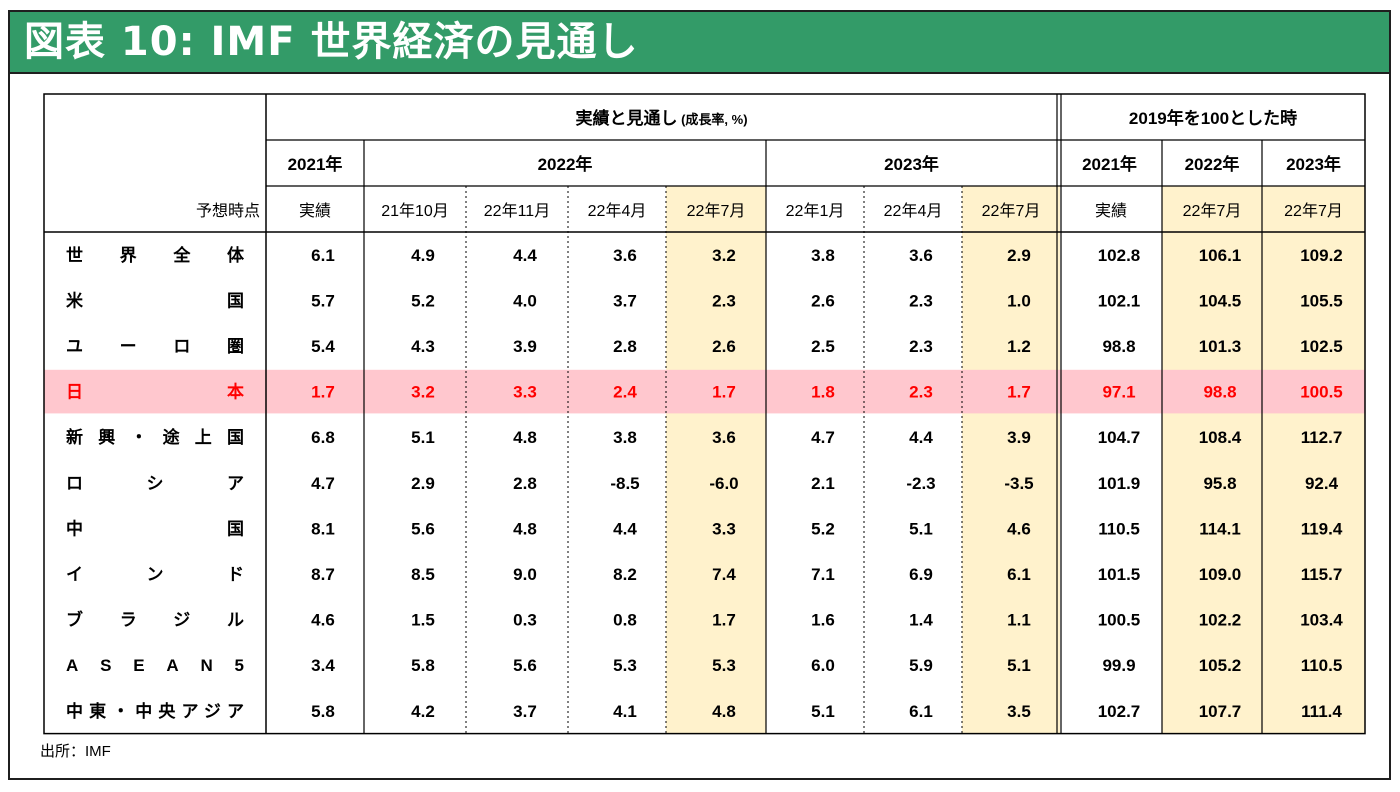 The image size is (1400, 792). What do you see at coordinates (525, 711) in the screenshot?
I see `table-cell: 3.7` at bounding box center [525, 711].